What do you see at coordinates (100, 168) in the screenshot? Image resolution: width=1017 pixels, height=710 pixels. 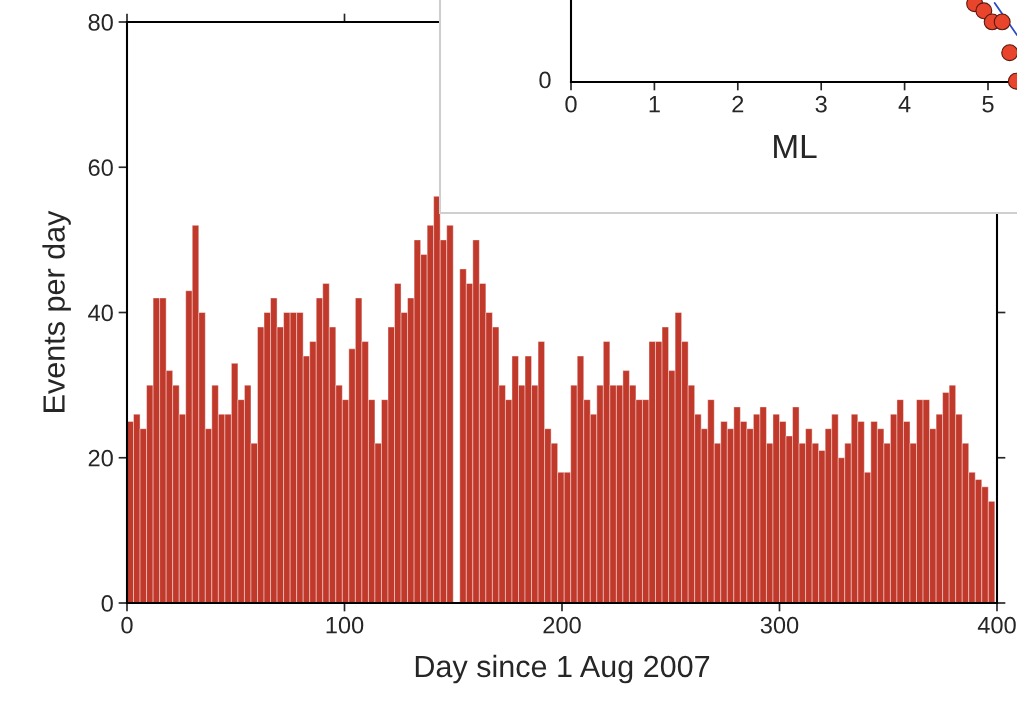 I see `y-tick-label: 60` at bounding box center [100, 168].